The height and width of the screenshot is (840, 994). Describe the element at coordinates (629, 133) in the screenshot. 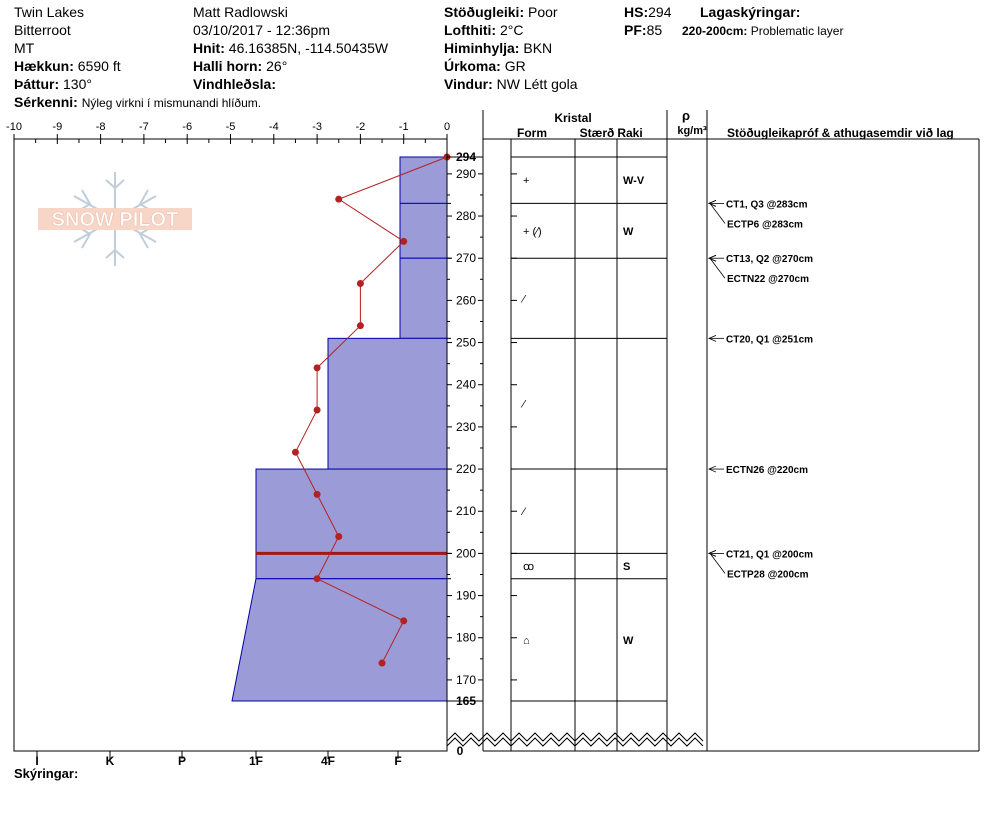

I see `moisture-header: Raki` at that location.